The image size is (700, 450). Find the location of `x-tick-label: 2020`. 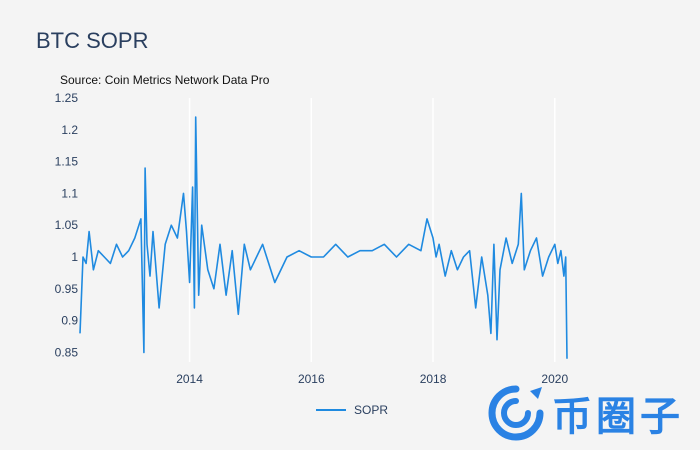

x-tick-label: 2020 is located at coordinates (554, 379).